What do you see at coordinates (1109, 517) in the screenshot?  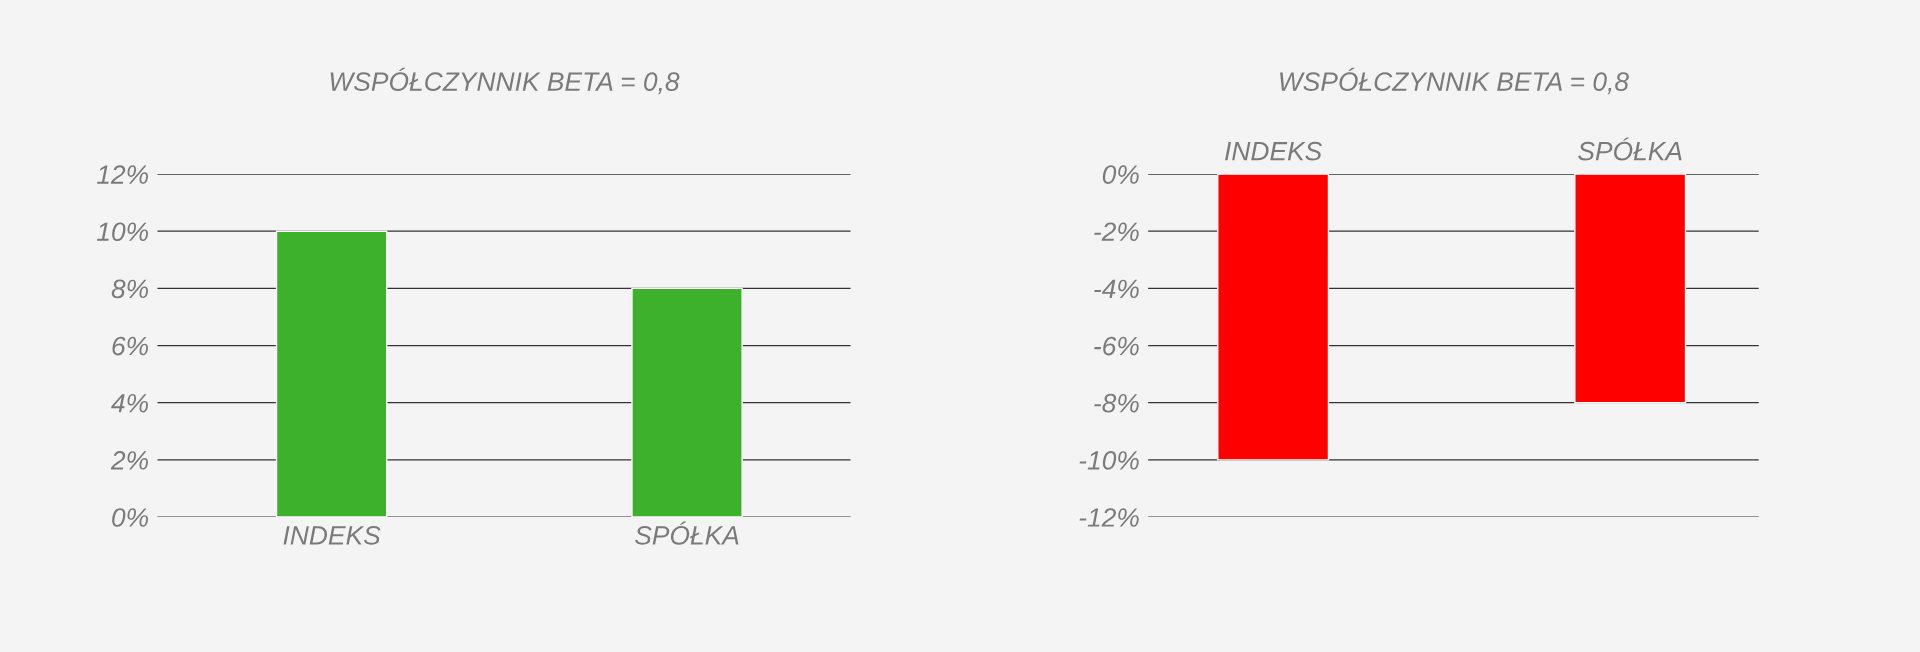 I see `y-tick-label: -12%` at bounding box center [1109, 517].